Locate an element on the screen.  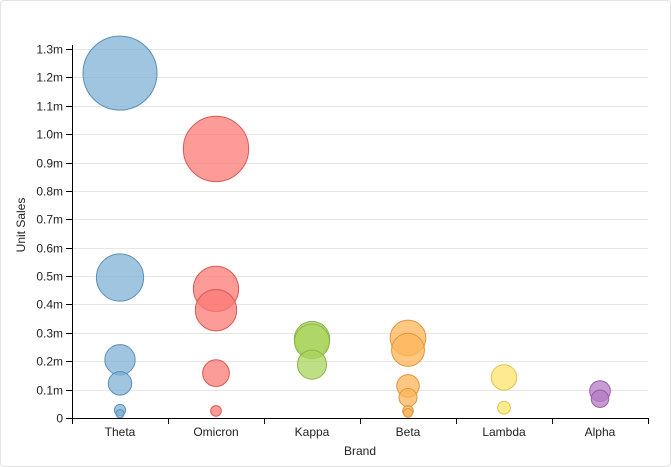
y-tick-label: 0.1m is located at coordinates (49, 391).